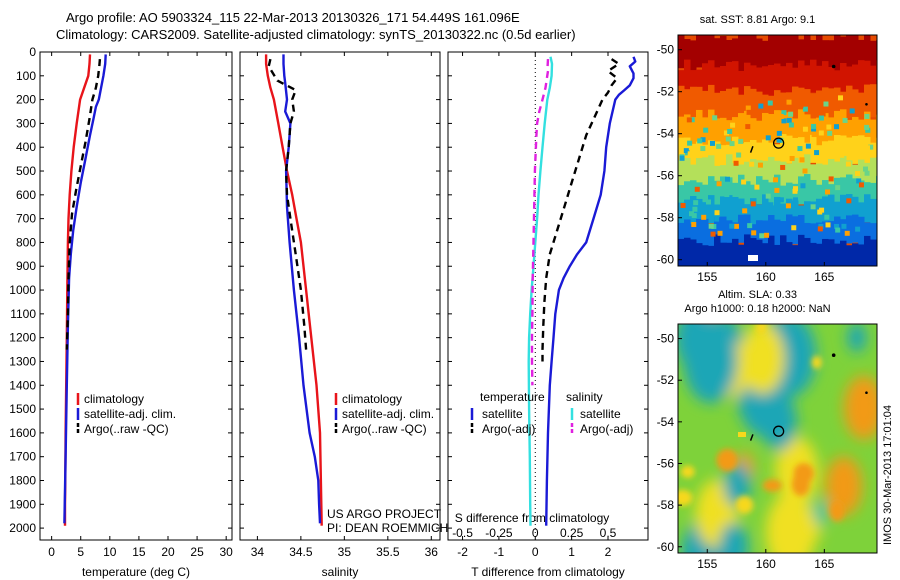  What do you see at coordinates (301, 552) in the screenshot?
I see `x-tick-label: 34.5` at bounding box center [301, 552].